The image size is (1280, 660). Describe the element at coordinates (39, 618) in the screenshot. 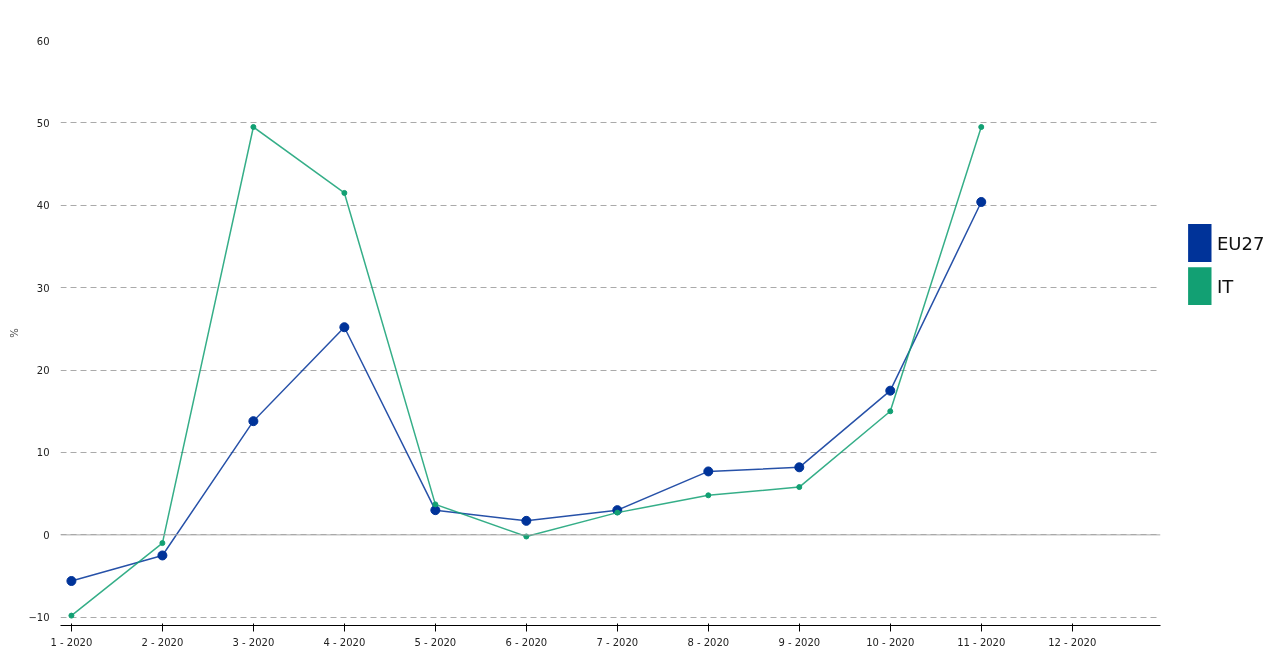

I see `y-tick-label: −10` at that location.